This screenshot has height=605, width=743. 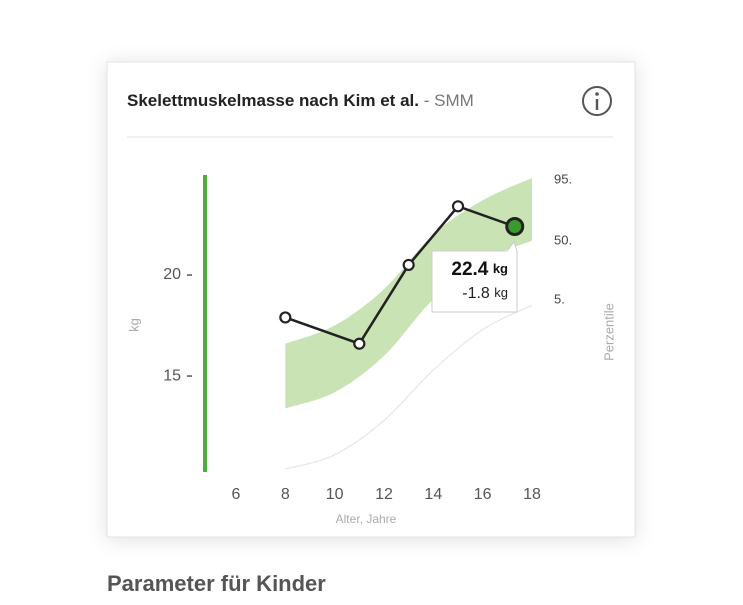 What do you see at coordinates (172, 375) in the screenshot?
I see `y-tick-label: 15` at bounding box center [172, 375].